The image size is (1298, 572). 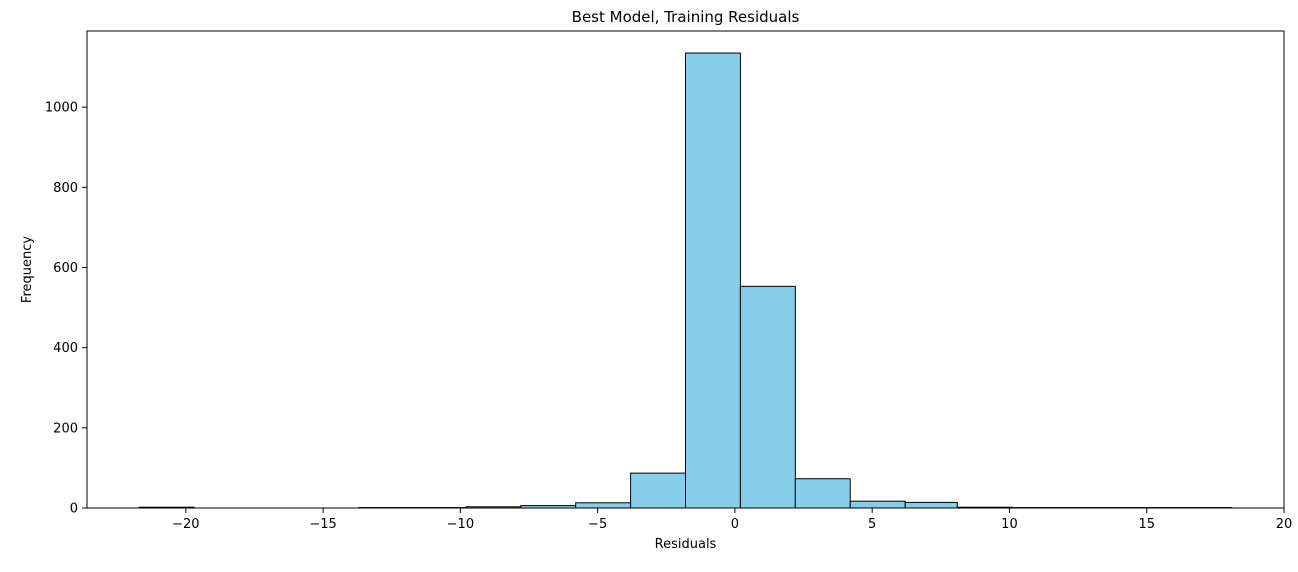 I want to click on x-tick-label: −5, so click(x=597, y=524).